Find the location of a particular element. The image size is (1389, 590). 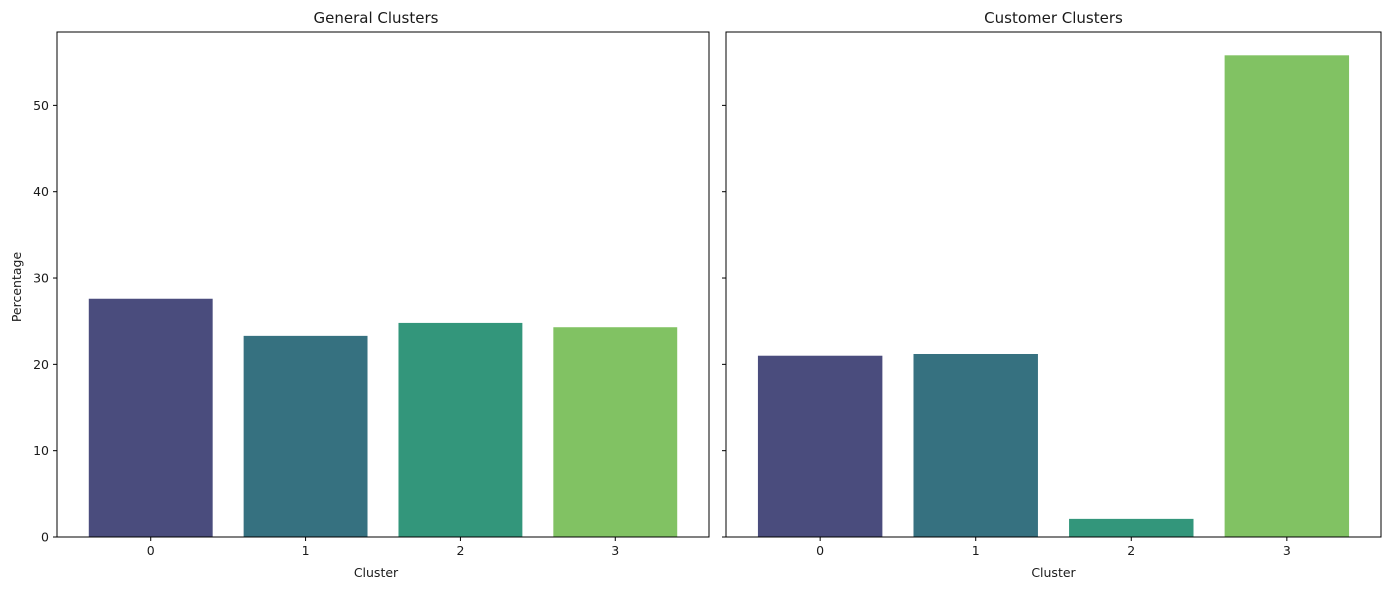

y-tick-label: 30 is located at coordinates (41, 278).